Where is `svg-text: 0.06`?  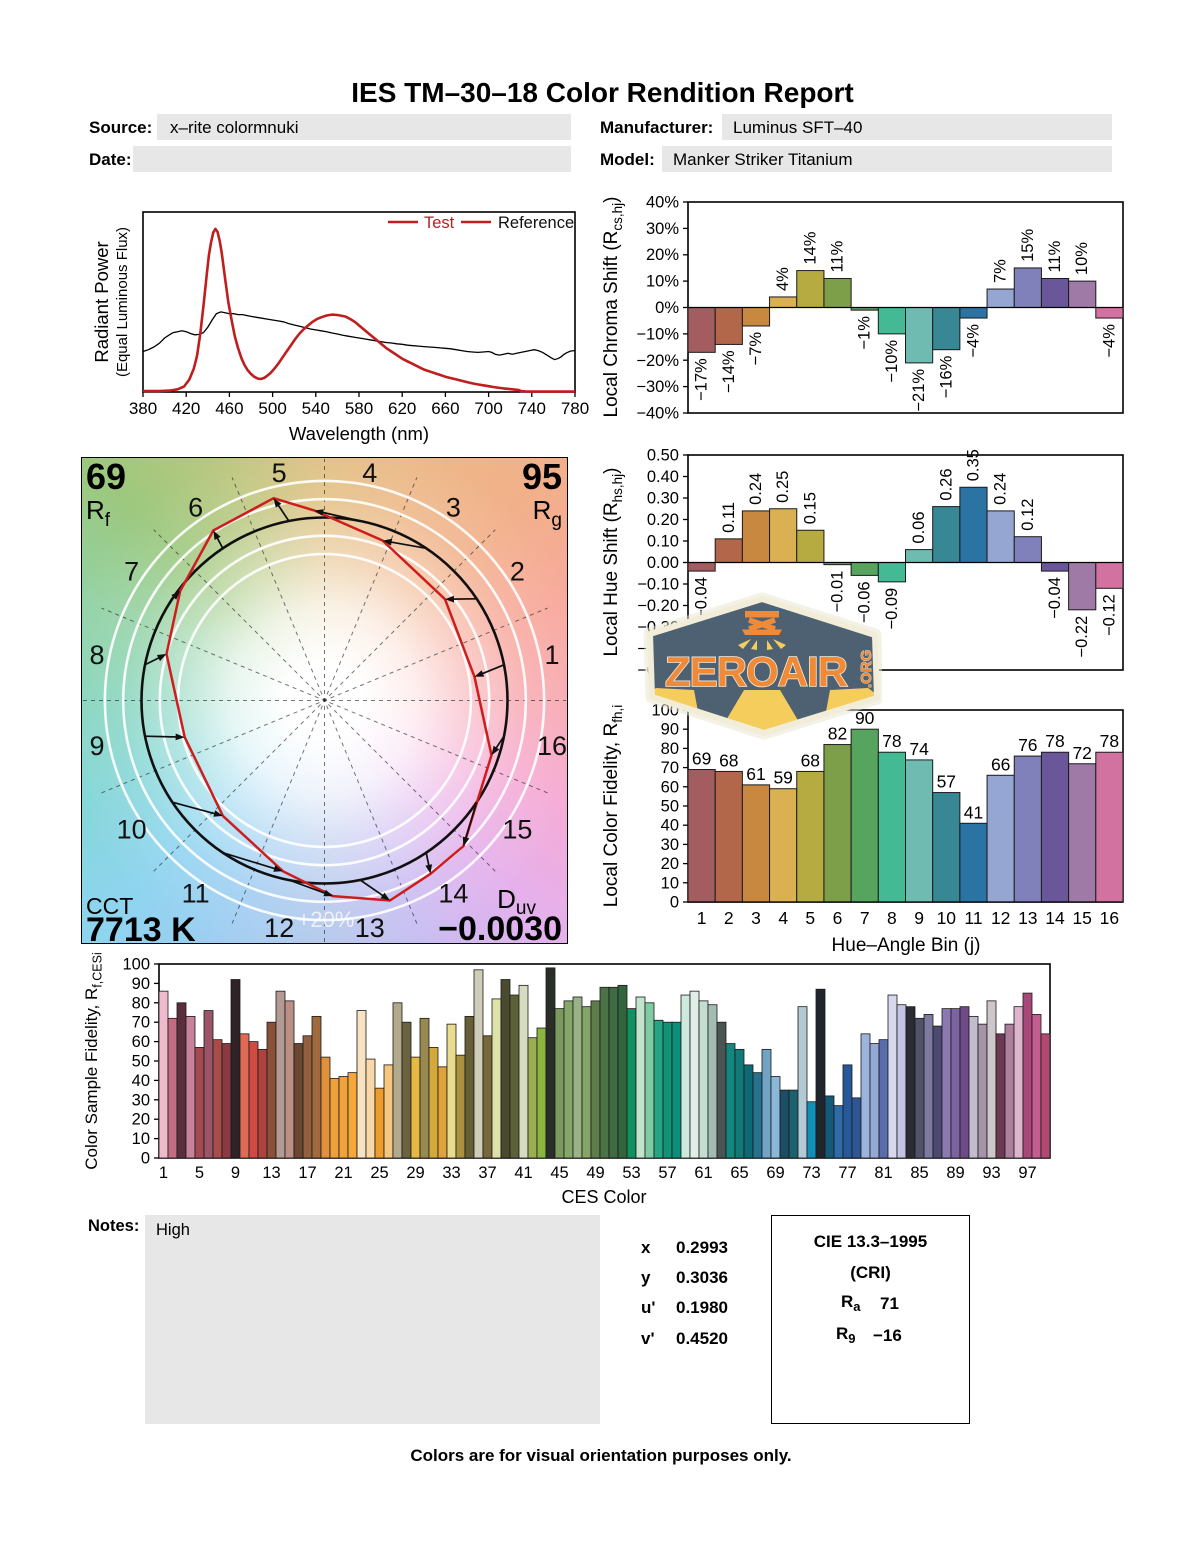
svg-text: 0.06 is located at coordinates (919, 527).